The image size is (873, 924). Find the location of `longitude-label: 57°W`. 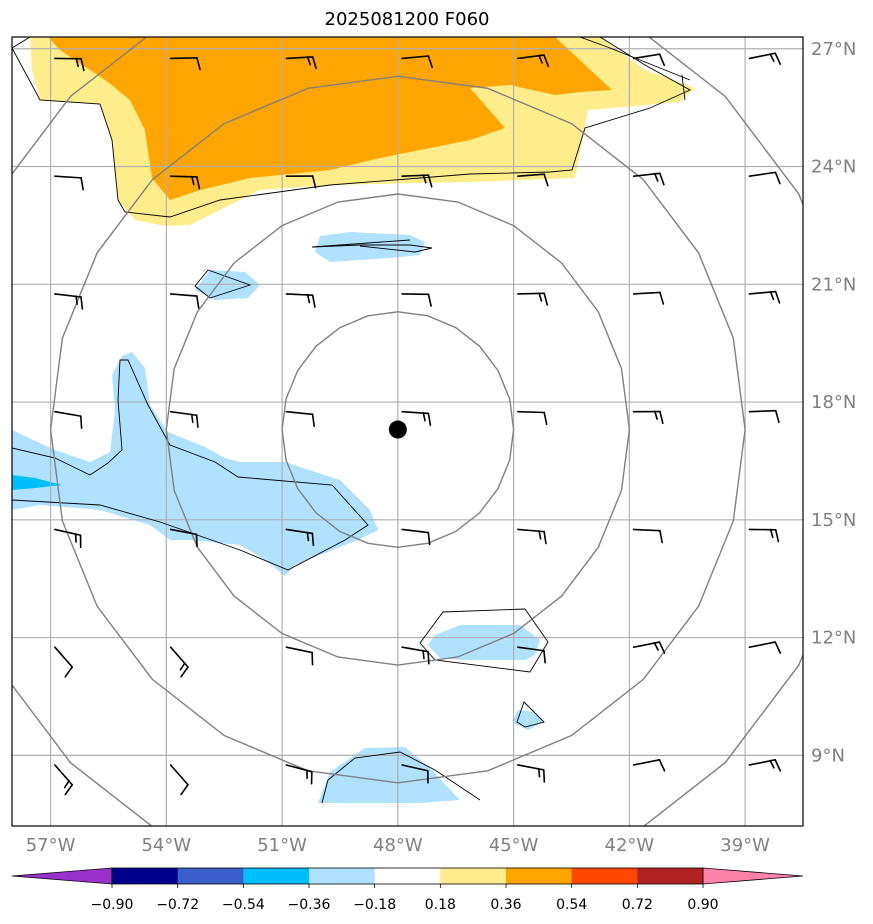

longitude-label: 57°W is located at coordinates (51, 845).